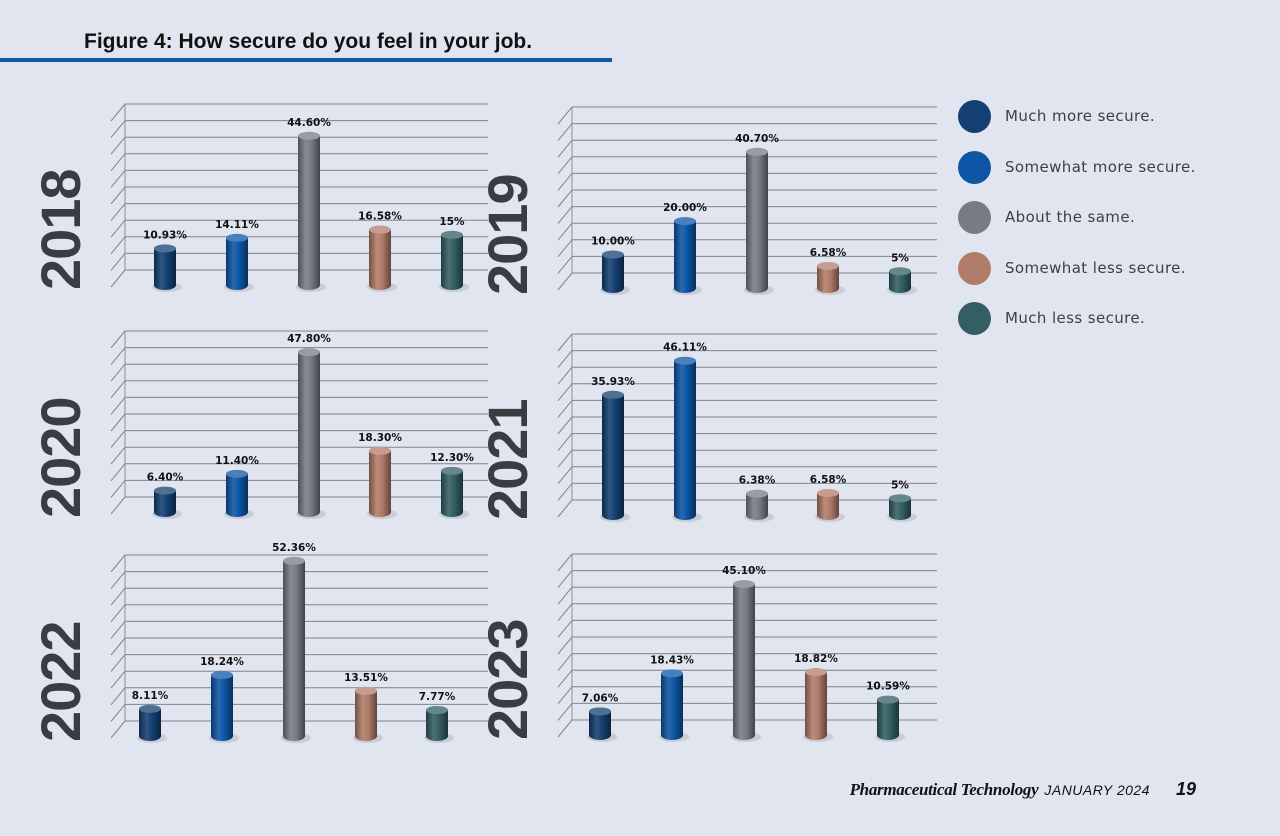 This screenshot has width=1280, height=836. I want to click on data-label: 11.40%, so click(237, 461).